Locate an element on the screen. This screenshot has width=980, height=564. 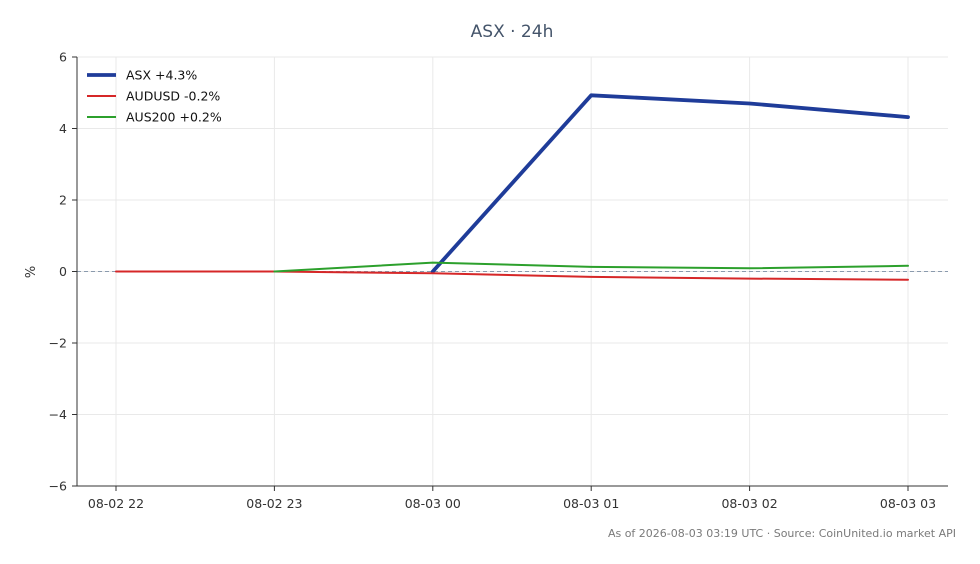
legend-label-asx: ASX +4.3% is located at coordinates (161, 75).